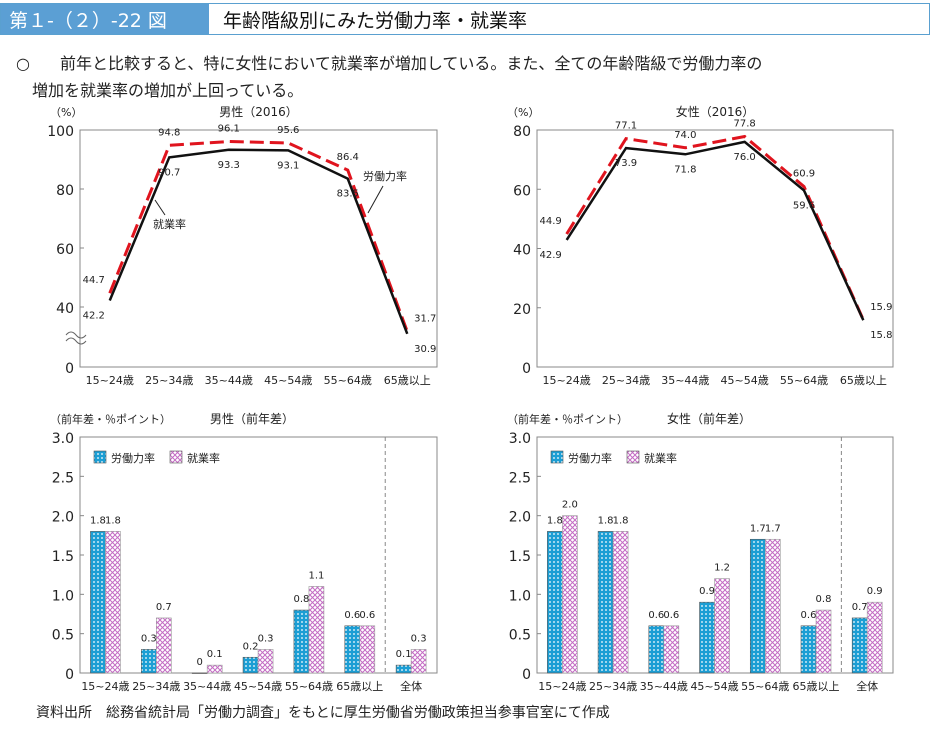 Image resolution: width=932 pixels, height=737 pixels. I want to click on chart-title: 女性（2016）, so click(715, 111).